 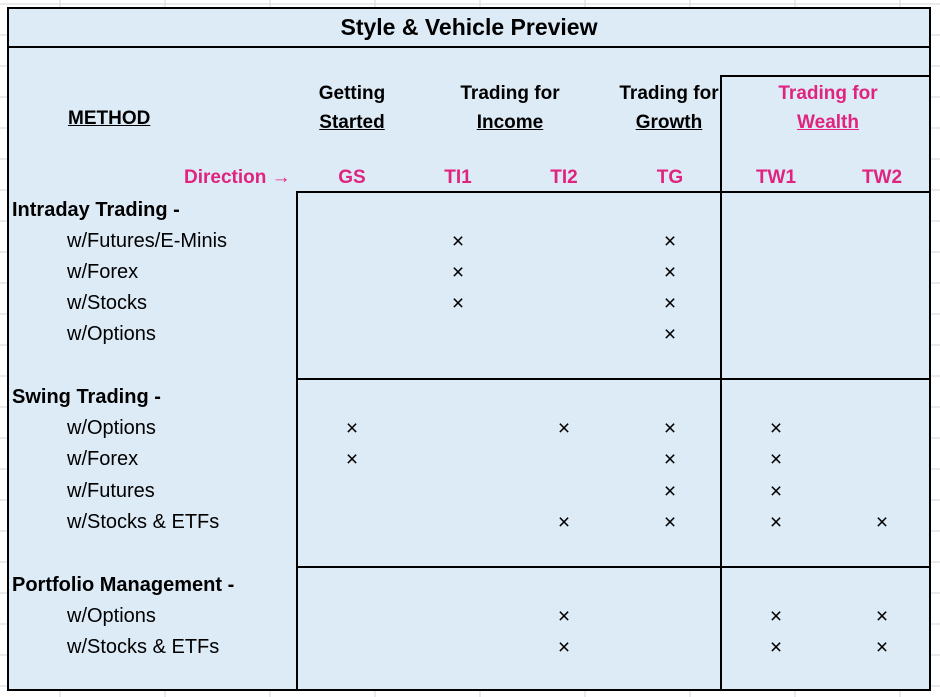 What do you see at coordinates (107, 303) in the screenshot?
I see `row-label: w/Stocks` at bounding box center [107, 303].